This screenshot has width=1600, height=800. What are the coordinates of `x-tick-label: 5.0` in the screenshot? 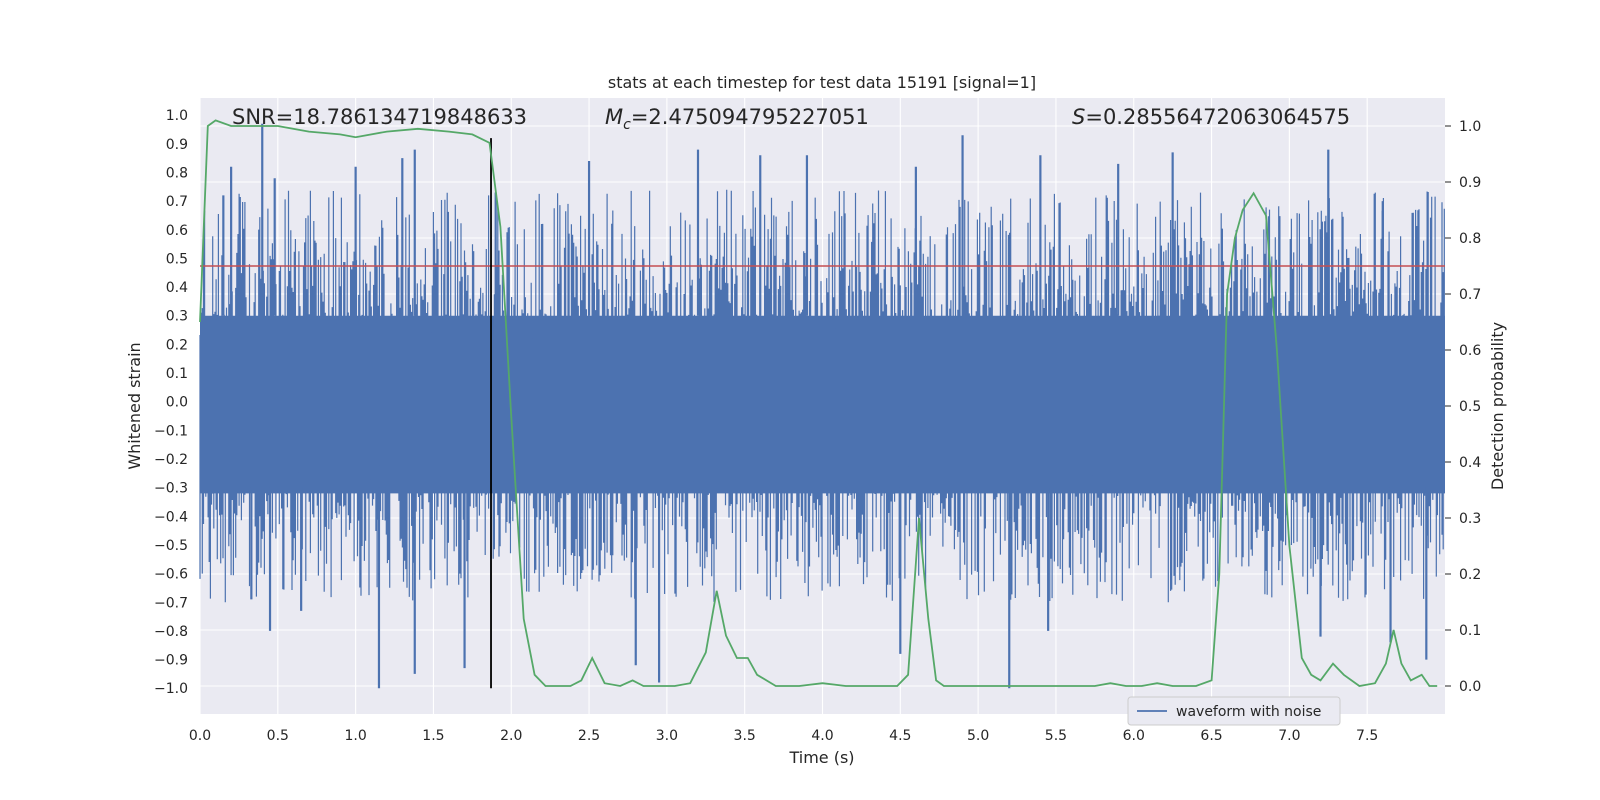 It's located at (978, 736).